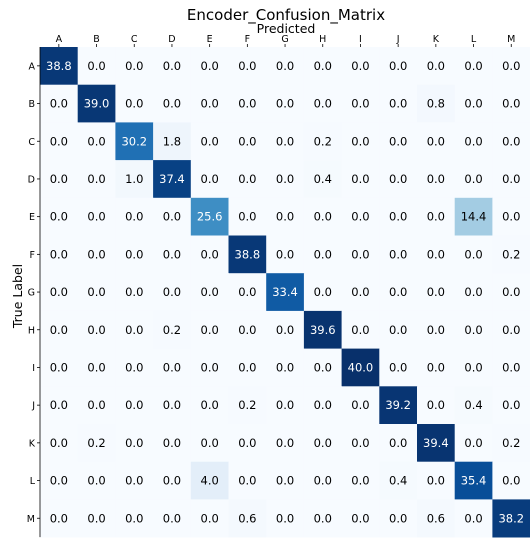 This screenshot has height=540, width=530. What do you see at coordinates (59, 141) in the screenshot?
I see `heatmap-cell-C-A` at bounding box center [59, 141].